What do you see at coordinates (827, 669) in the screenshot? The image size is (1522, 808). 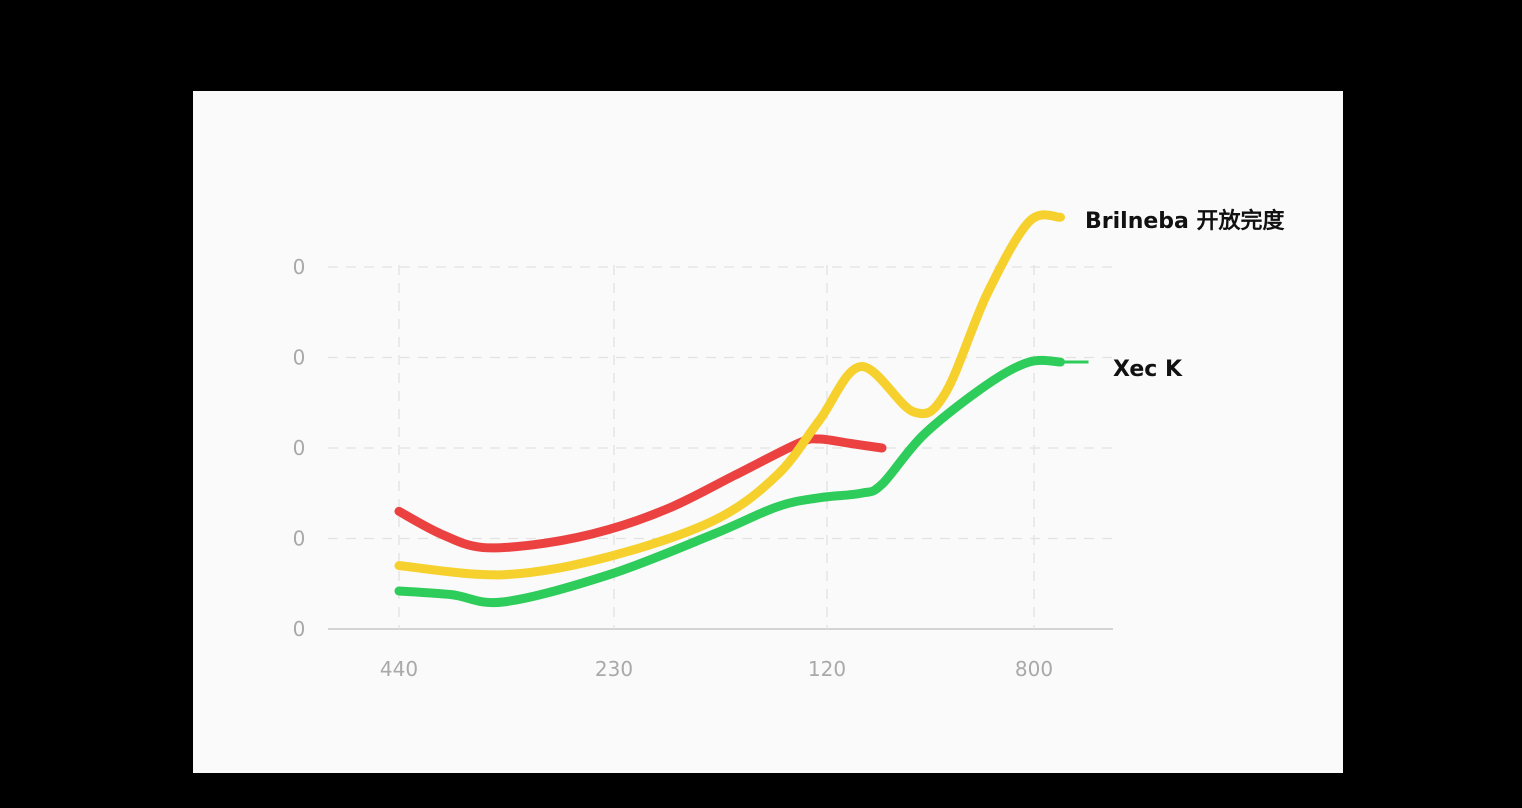 I see `x-tick-label: 120` at bounding box center [827, 669].